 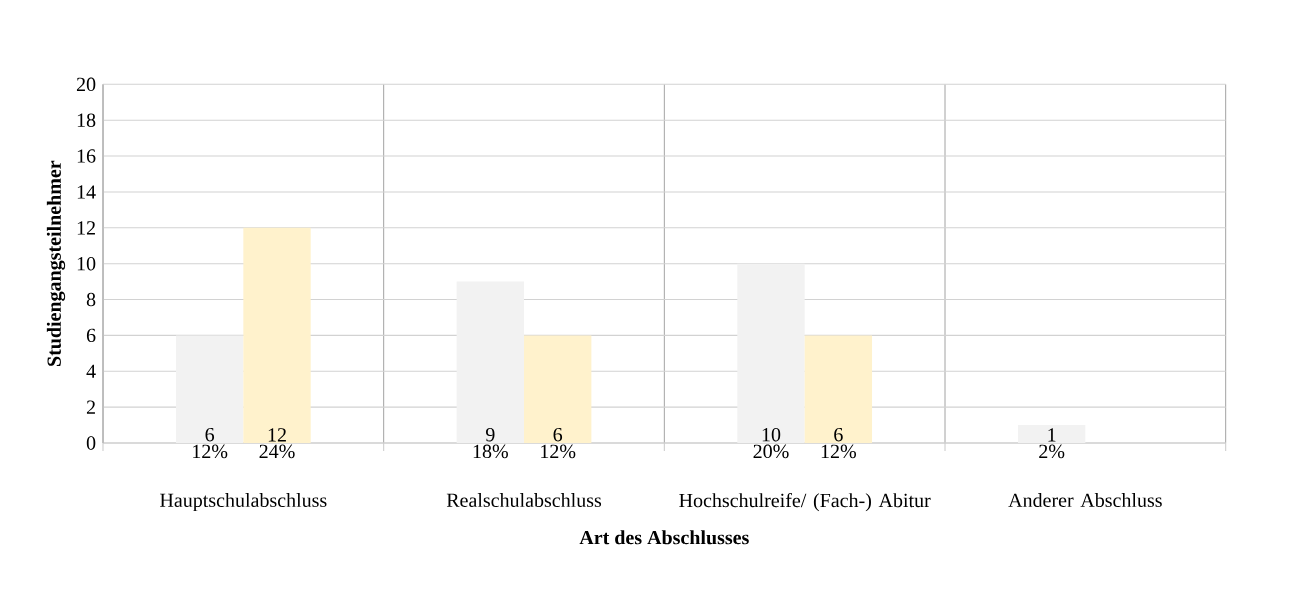 I want to click on x-axis-title: Art des Abschlusses, so click(x=664, y=537).